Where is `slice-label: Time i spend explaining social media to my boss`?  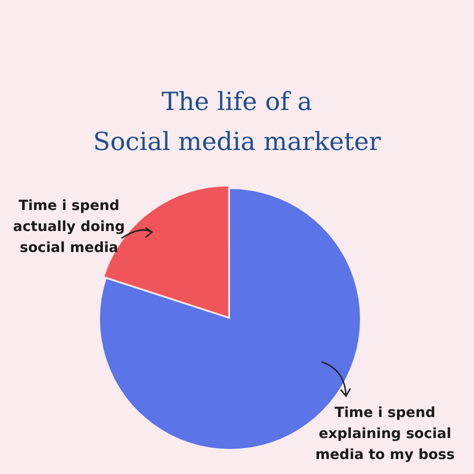
slice-label: Time i spend explaining social media to my boss is located at coordinates (385, 434).